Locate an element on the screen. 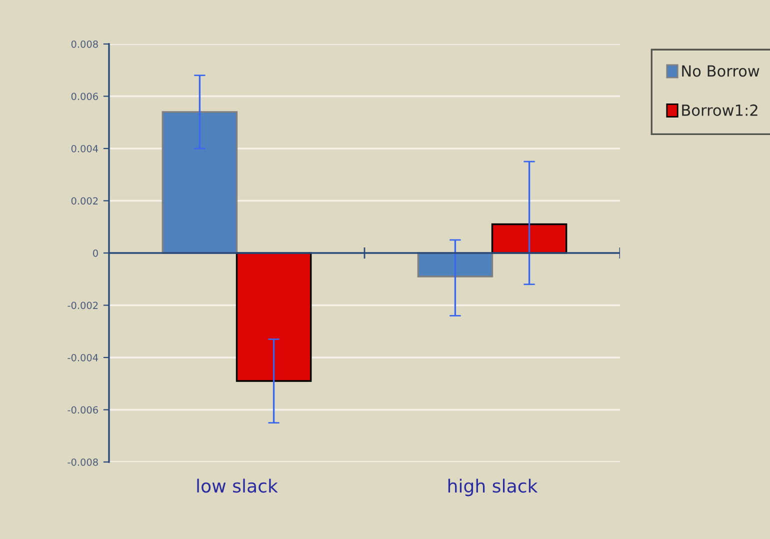  y-tick-label: 0.002 is located at coordinates (84, 201).